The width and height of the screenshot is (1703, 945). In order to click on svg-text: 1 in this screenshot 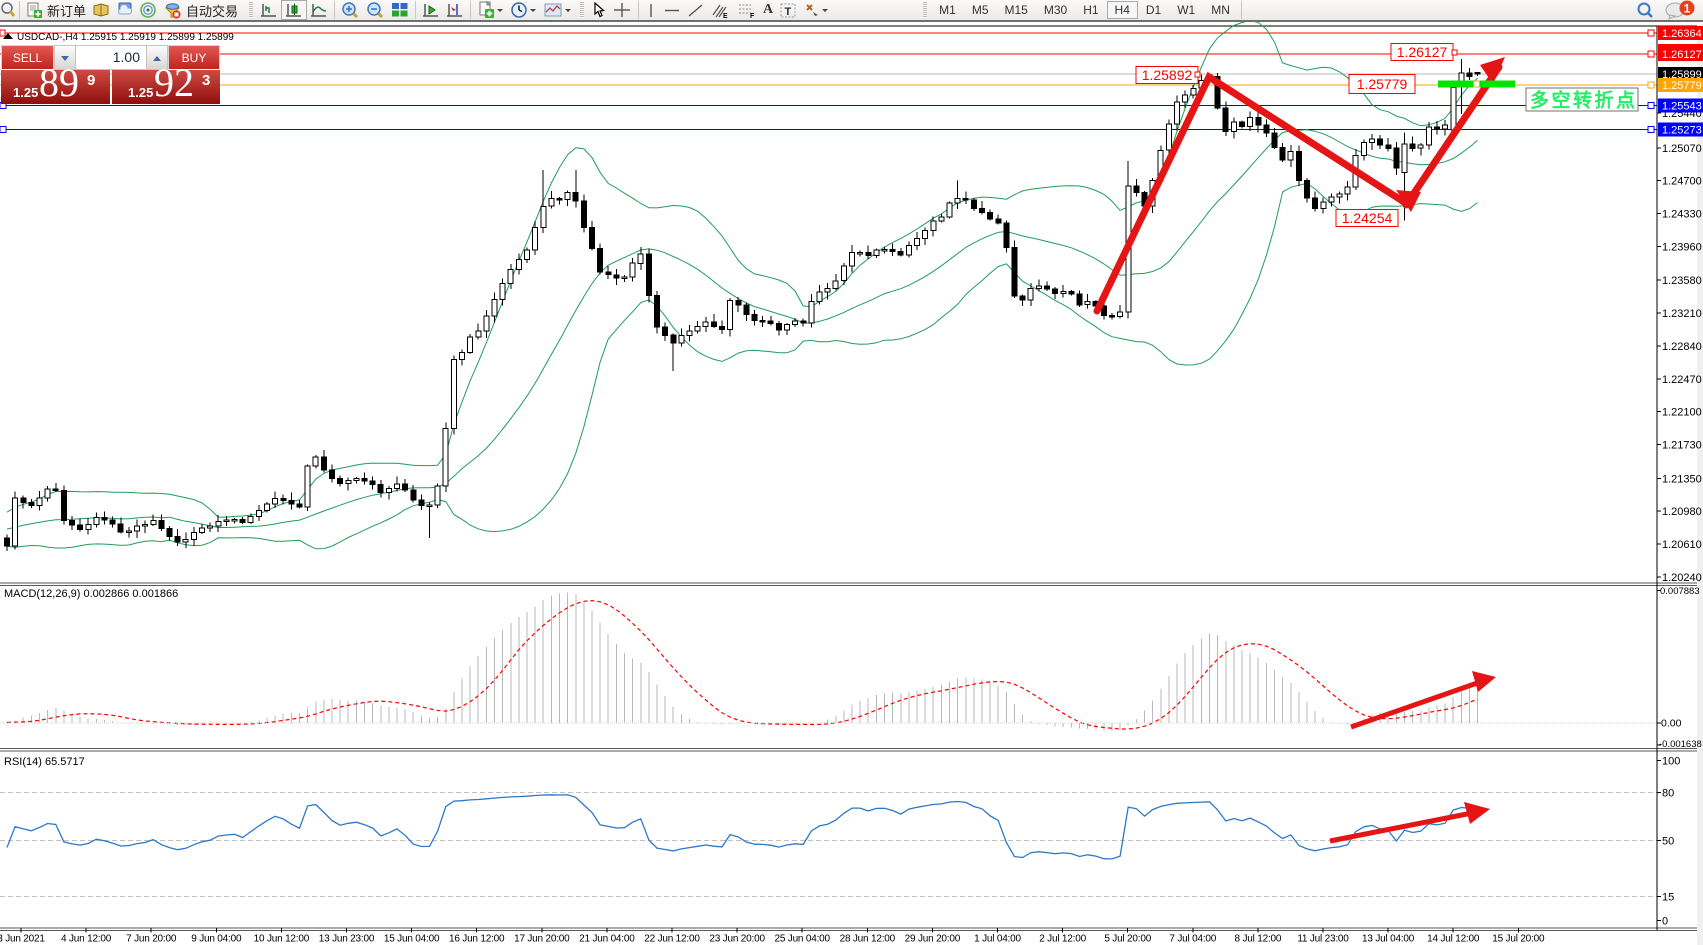, I will do `click(1687, 9)`.